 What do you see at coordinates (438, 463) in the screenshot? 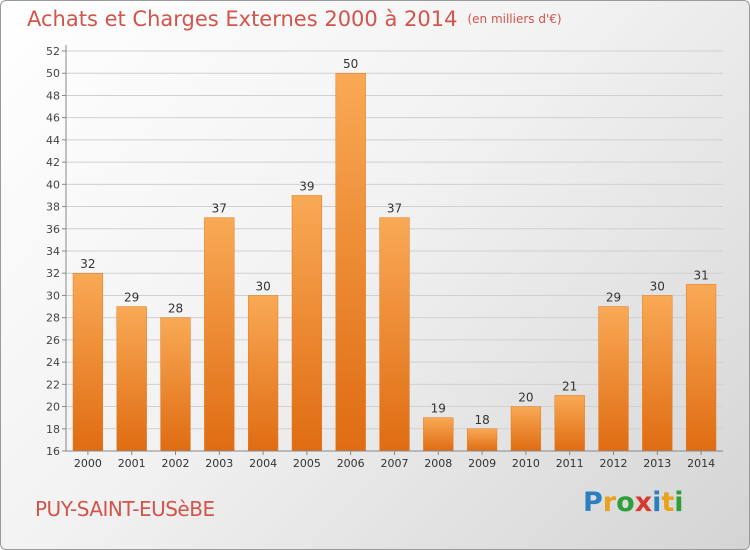
I see `x-tick-label: 2008` at bounding box center [438, 463].